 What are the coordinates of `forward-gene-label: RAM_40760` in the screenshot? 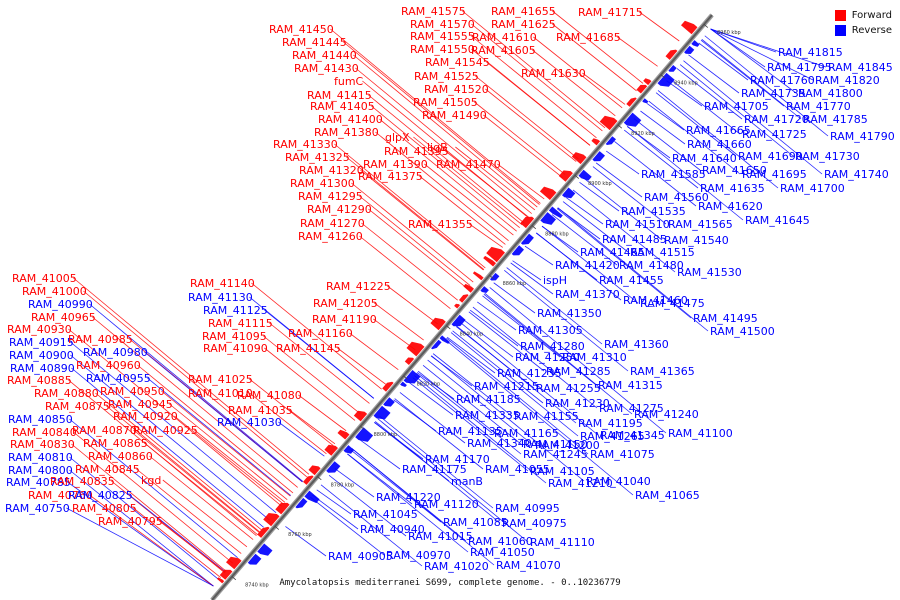 It's located at (60, 495).